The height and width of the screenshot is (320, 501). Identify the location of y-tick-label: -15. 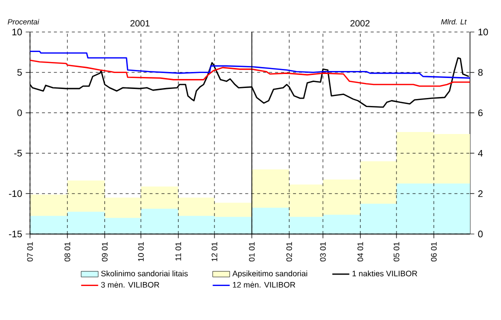
(15, 234).